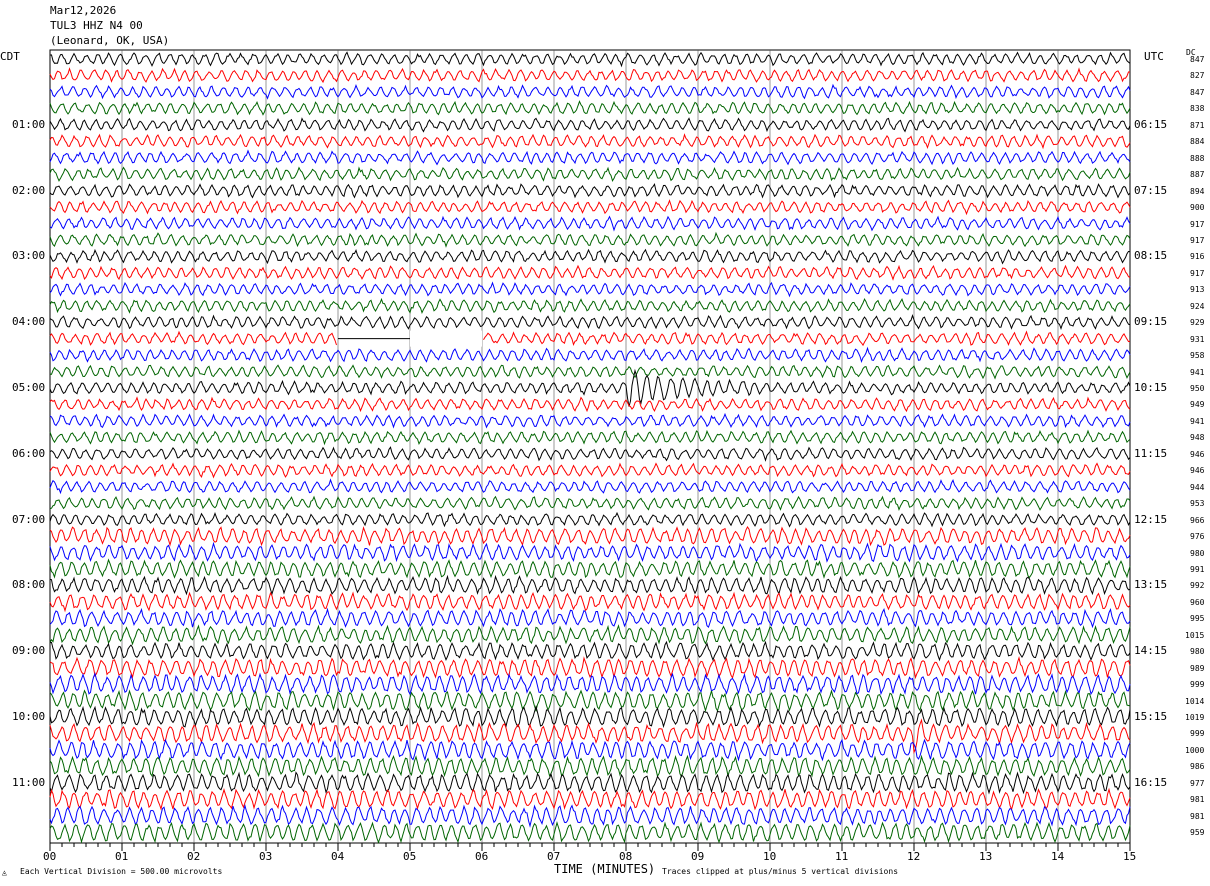 The image size is (1210, 886). I want to click on x-tick-label: 01, so click(122, 856).